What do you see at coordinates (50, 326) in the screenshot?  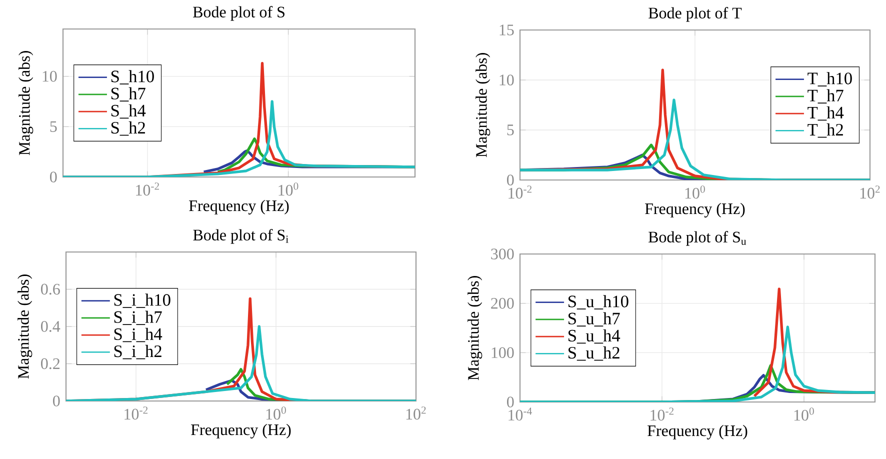 I see `y-tick-label: 0.4` at bounding box center [50, 326].